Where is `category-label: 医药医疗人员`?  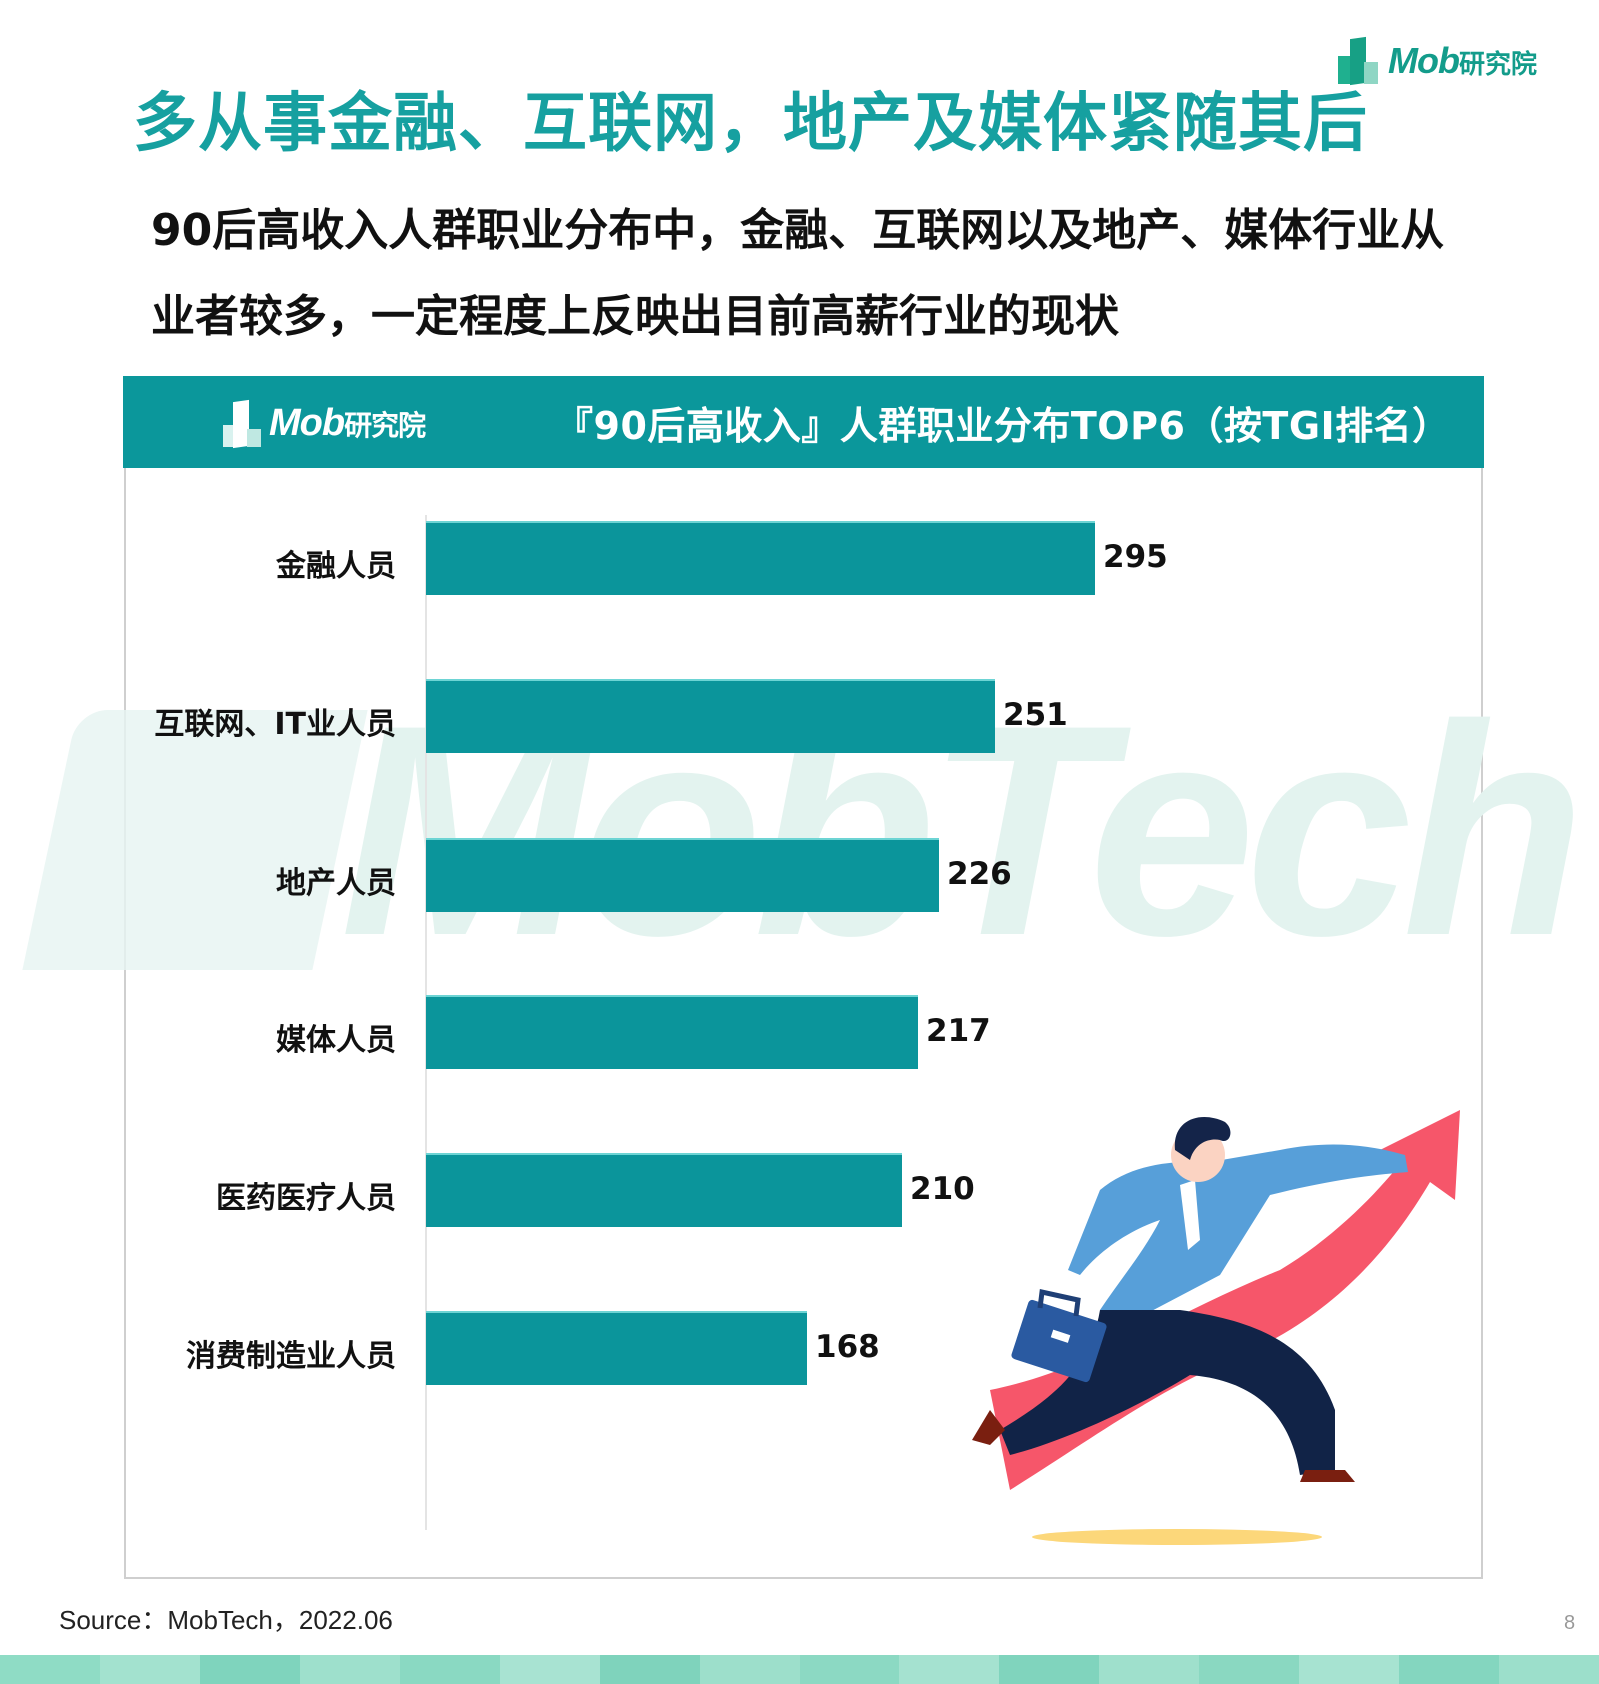 category-label: 医药医疗人员 is located at coordinates (306, 1198).